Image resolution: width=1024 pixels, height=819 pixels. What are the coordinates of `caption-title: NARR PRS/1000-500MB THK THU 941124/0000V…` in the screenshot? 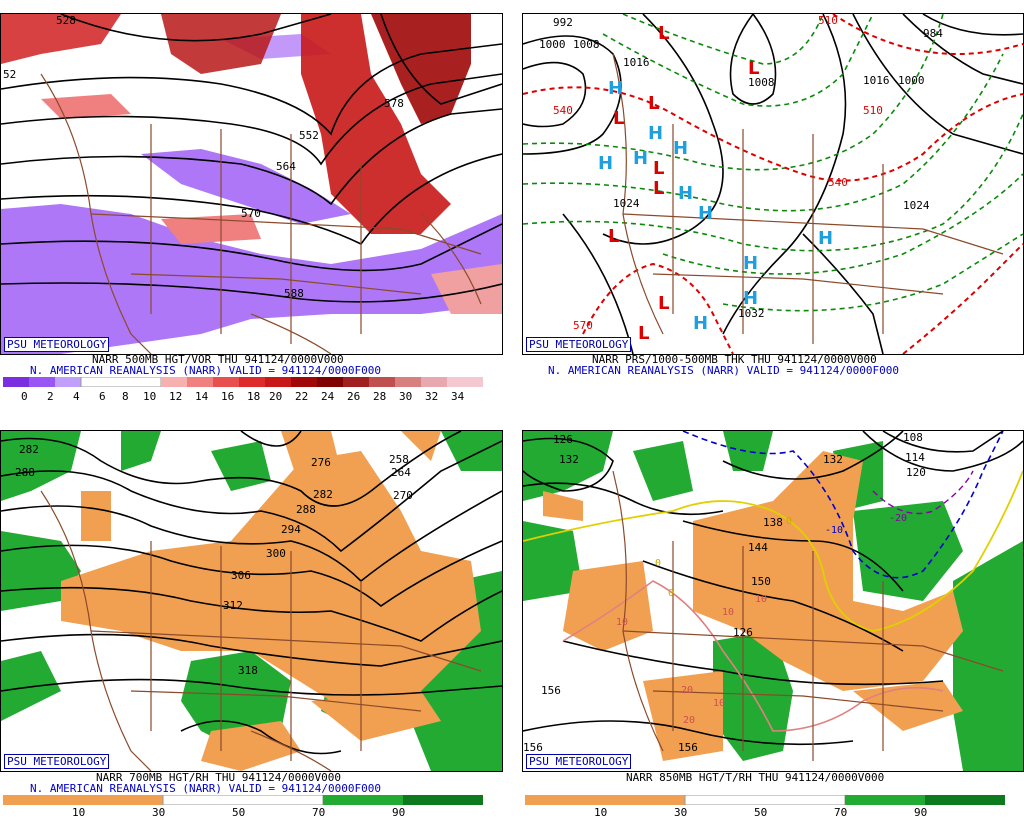 It's located at (734, 359).